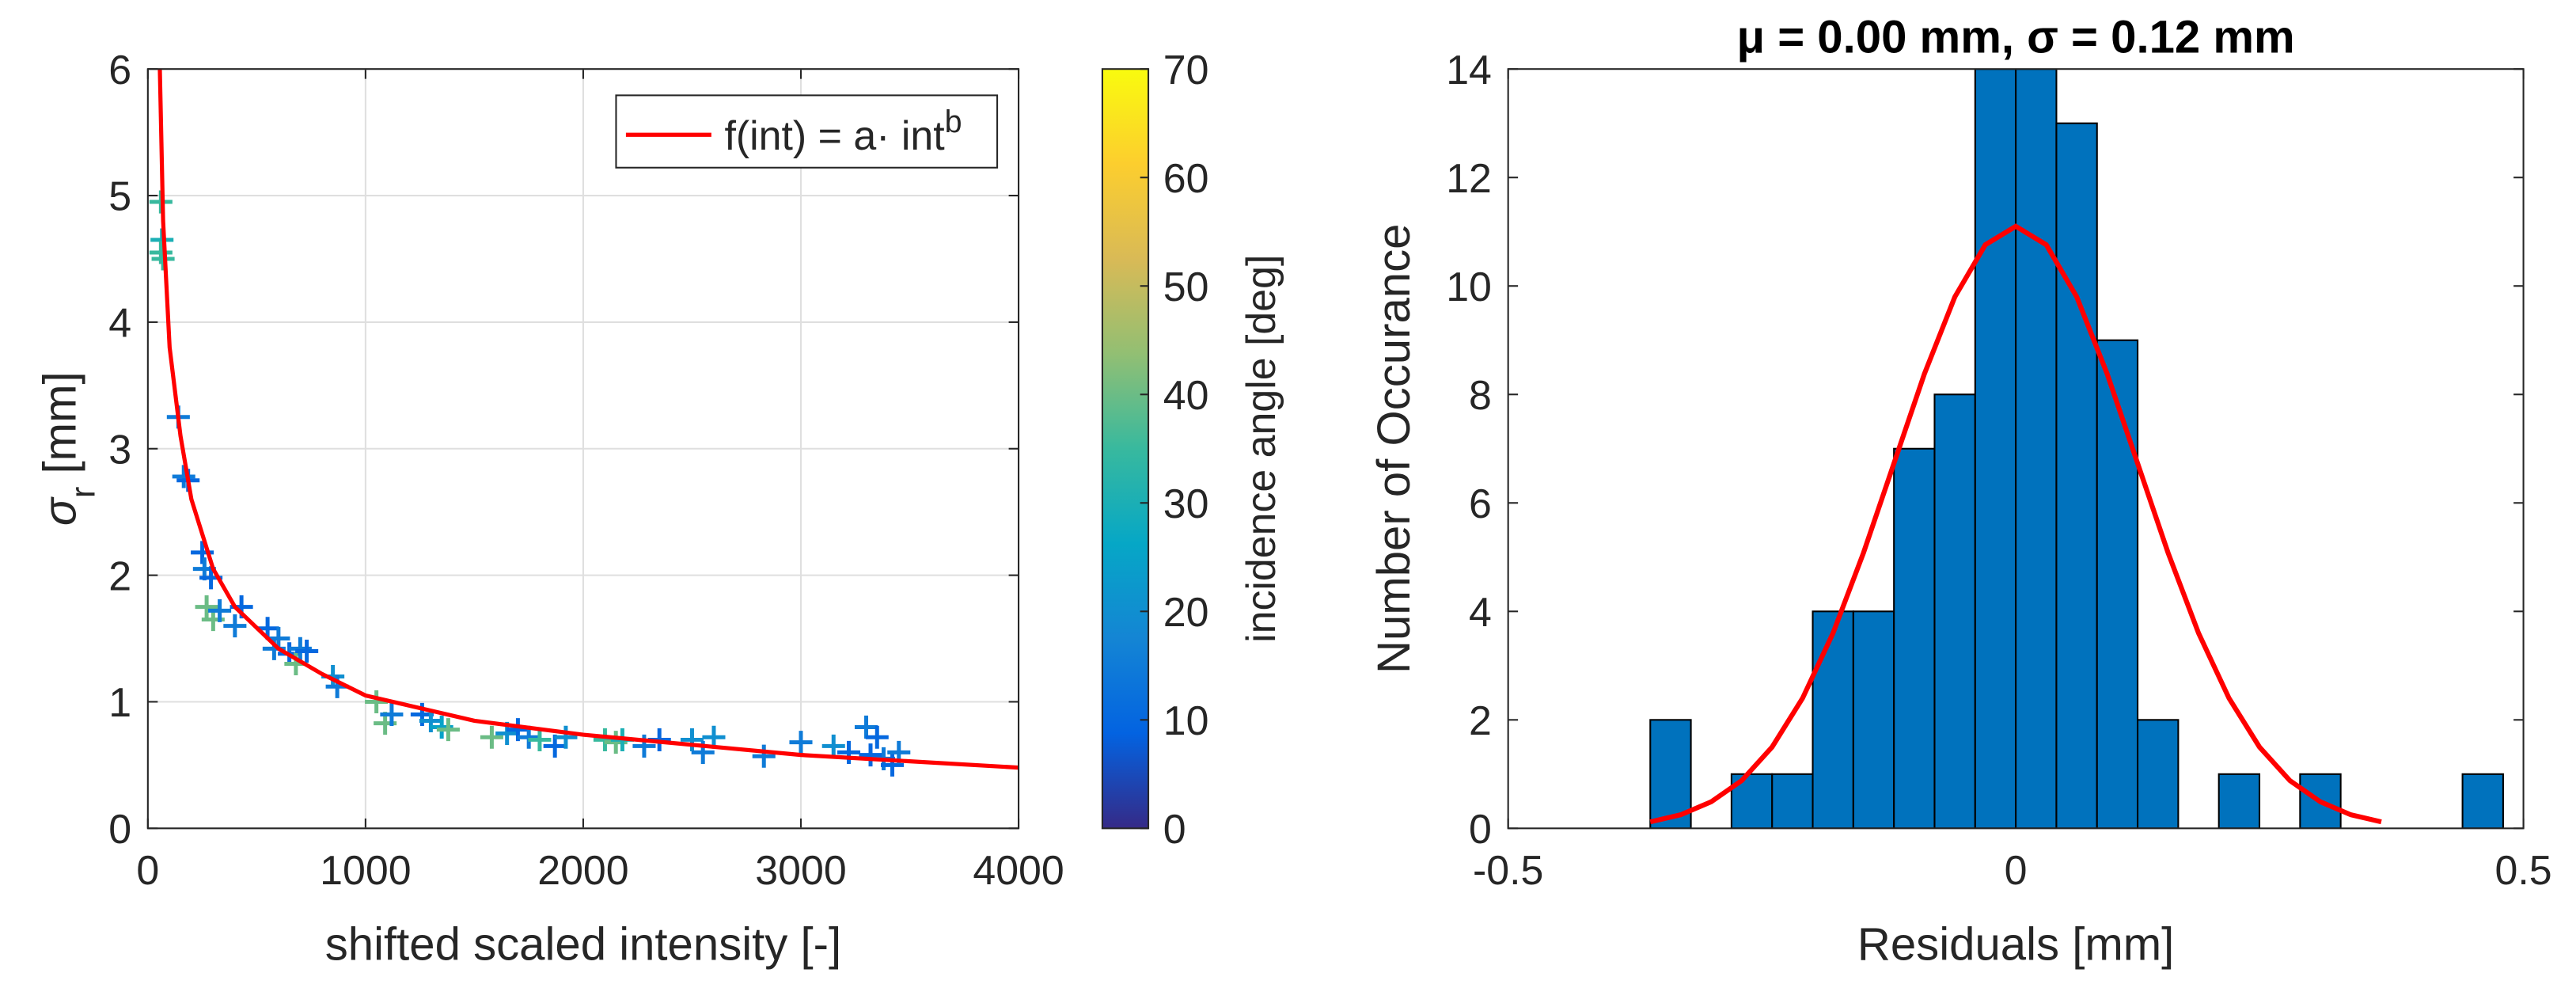 The height and width of the screenshot is (1007, 2576). What do you see at coordinates (1469, 178) in the screenshot?
I see `y-tick-label: 12` at bounding box center [1469, 178].